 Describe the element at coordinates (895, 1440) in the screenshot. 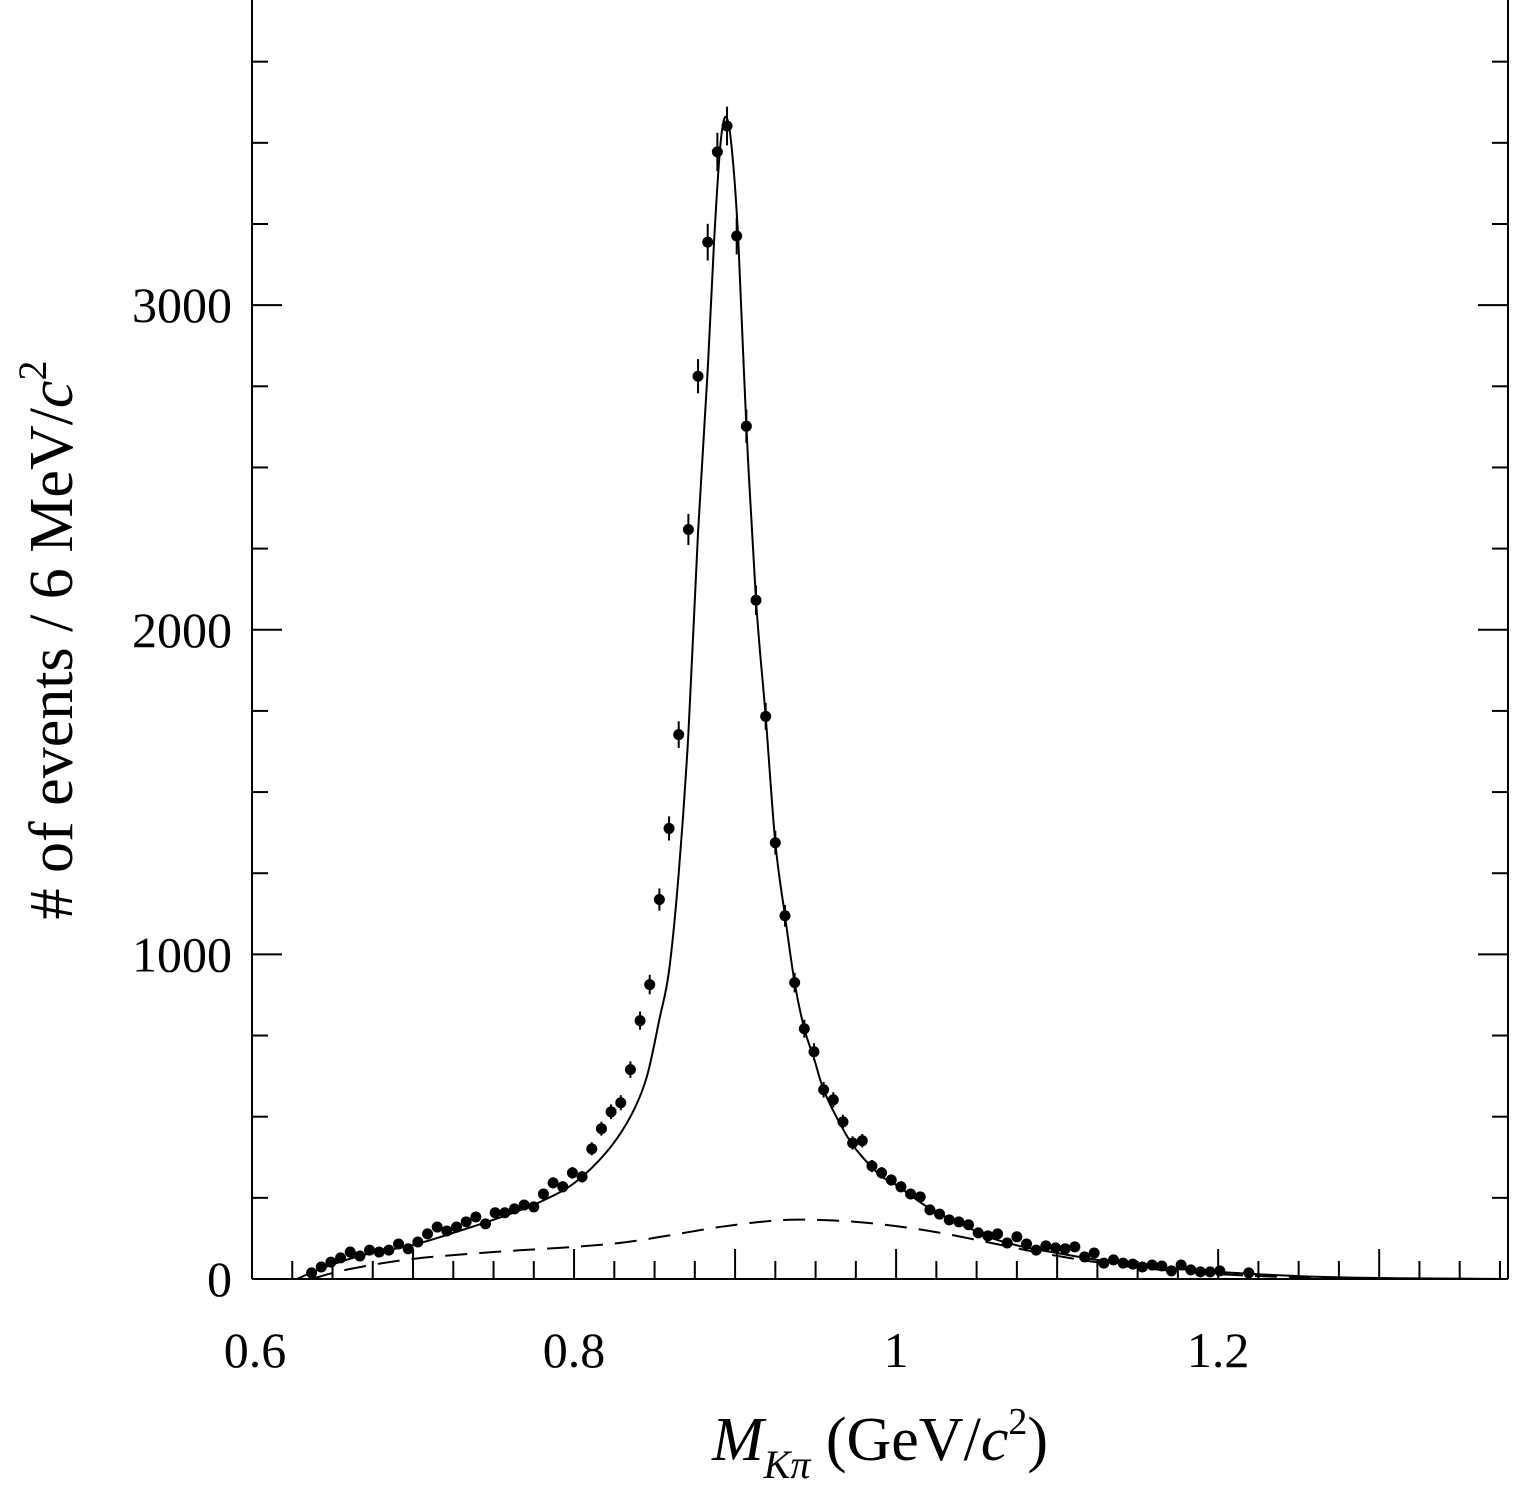

I see `x-title-rest: (GeV/` at that location.